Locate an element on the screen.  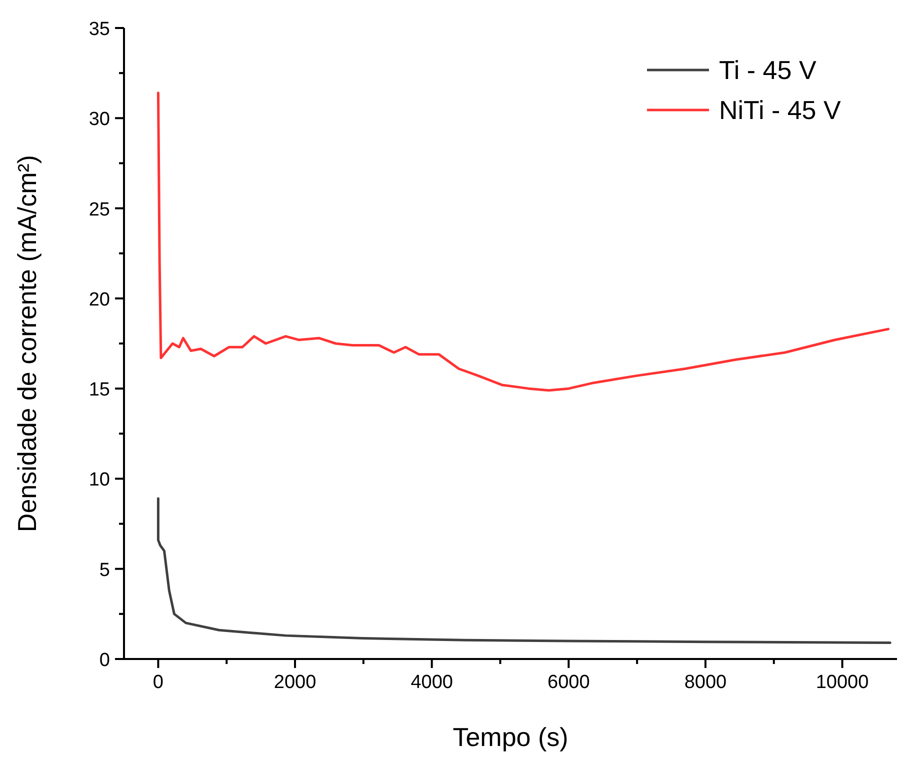
x-tick-label: 10000 is located at coordinates (842, 682).